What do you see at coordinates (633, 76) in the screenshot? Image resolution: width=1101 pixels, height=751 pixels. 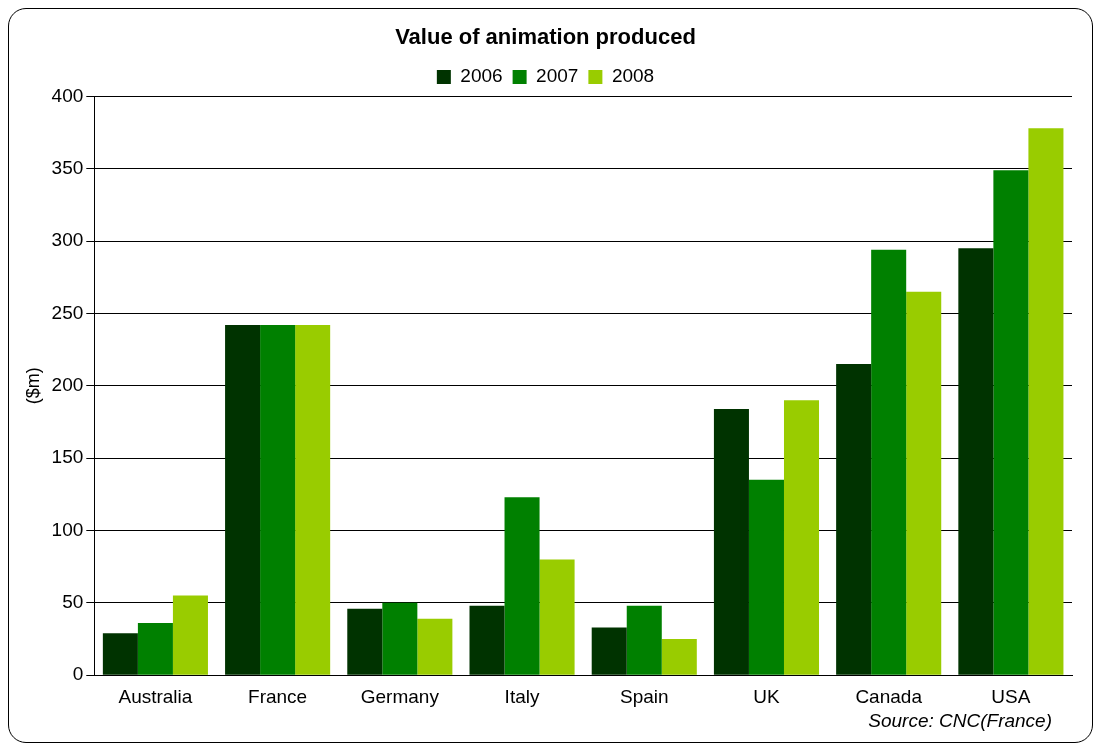 I see `legend-label: 2008` at bounding box center [633, 76].